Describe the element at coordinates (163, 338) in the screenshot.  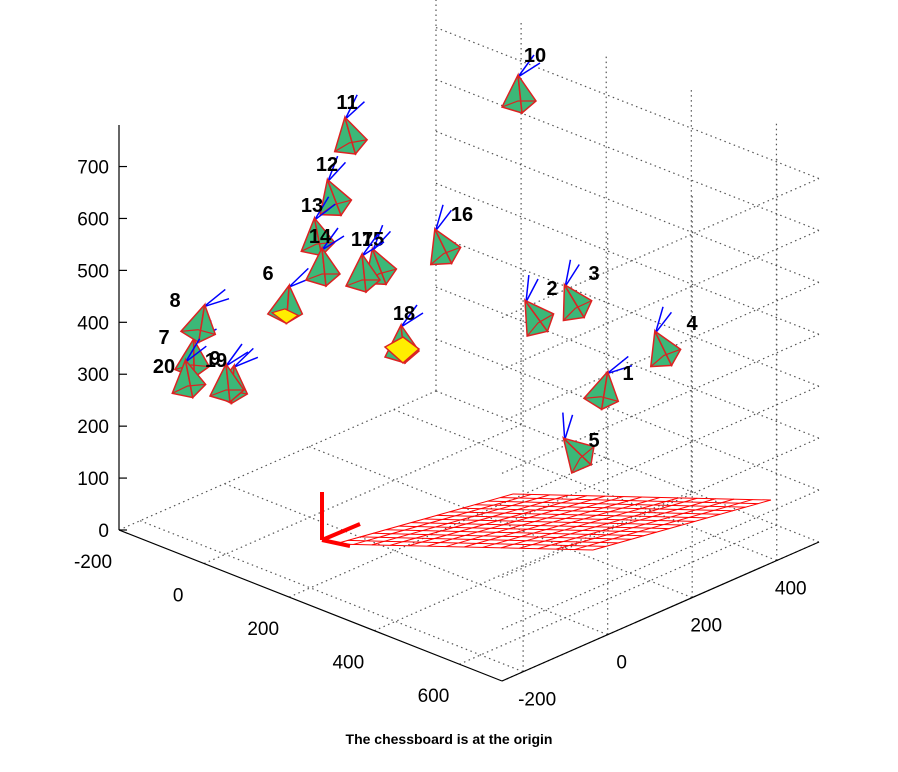
I see `camera-label: 7` at that location.